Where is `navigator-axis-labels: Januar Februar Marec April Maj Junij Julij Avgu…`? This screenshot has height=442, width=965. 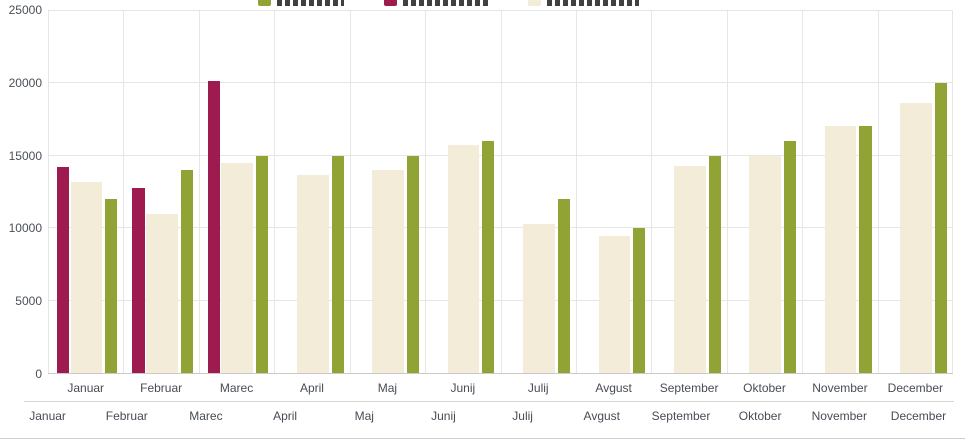 navigator-axis-labels: Januar Februar Marec April Maj Junij Julij Avgu… is located at coordinates (483, 416).